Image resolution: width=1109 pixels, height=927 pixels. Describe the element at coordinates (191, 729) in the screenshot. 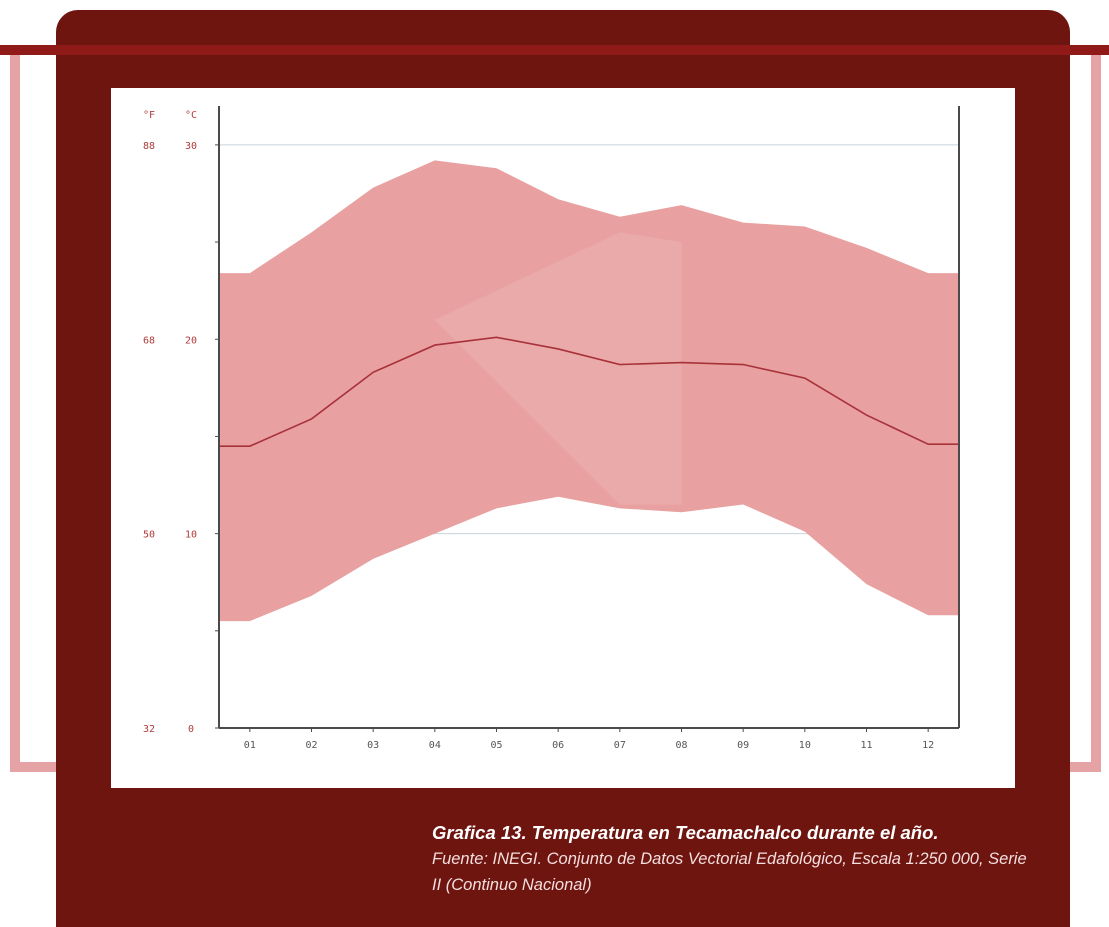

I see `y-tick-label-c: 0` at that location.